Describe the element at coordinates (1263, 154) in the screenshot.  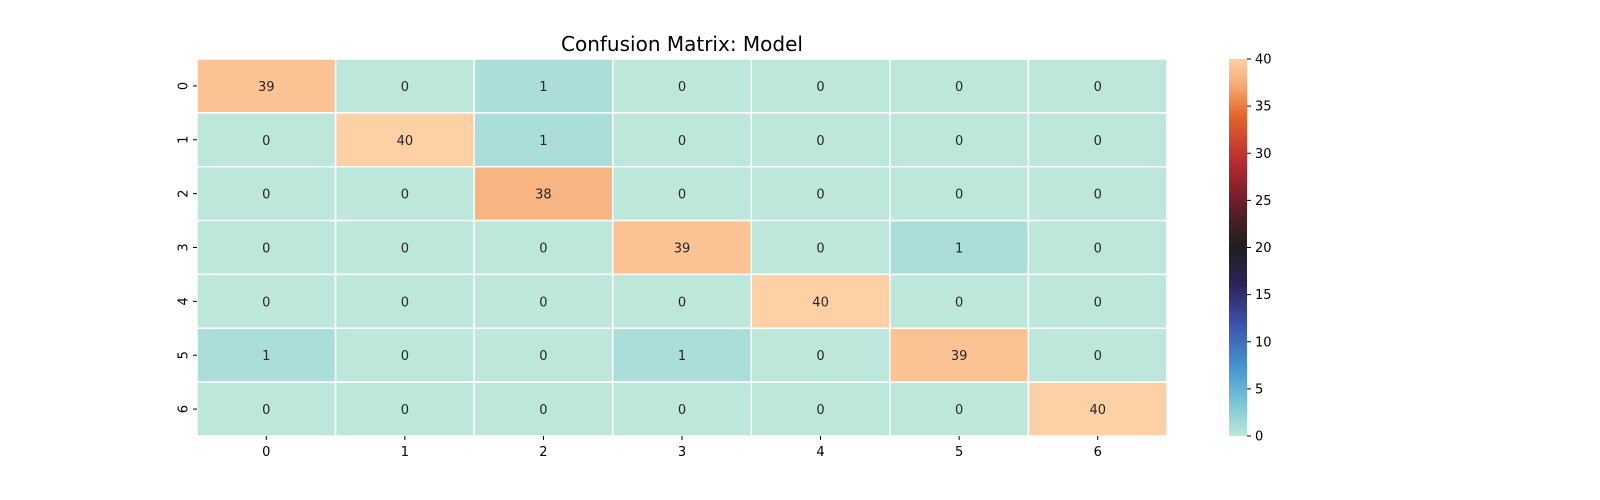
I see `colorbar-tick-label: 30` at that location.